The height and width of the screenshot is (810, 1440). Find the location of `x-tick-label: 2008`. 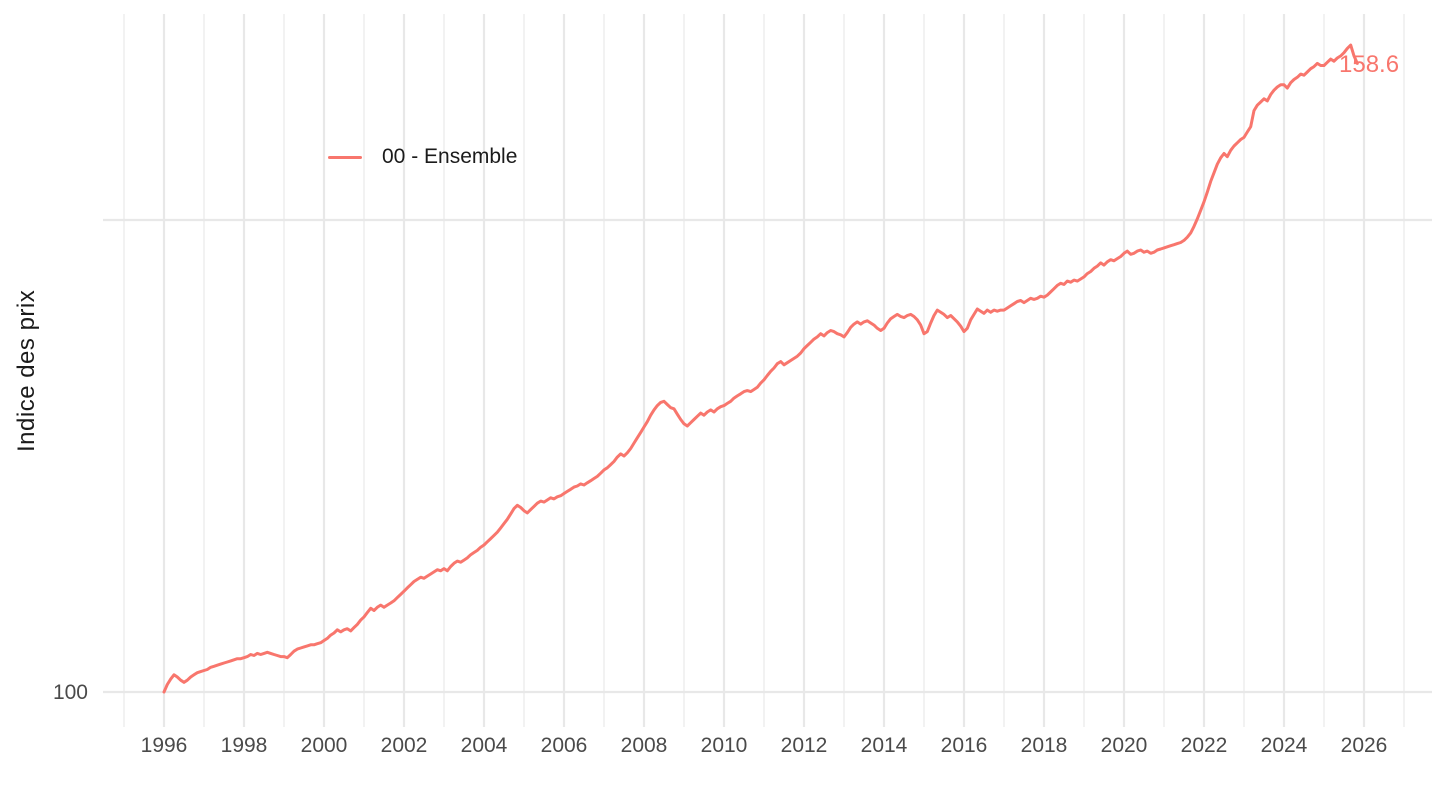

x-tick-label: 2008 is located at coordinates (644, 745).